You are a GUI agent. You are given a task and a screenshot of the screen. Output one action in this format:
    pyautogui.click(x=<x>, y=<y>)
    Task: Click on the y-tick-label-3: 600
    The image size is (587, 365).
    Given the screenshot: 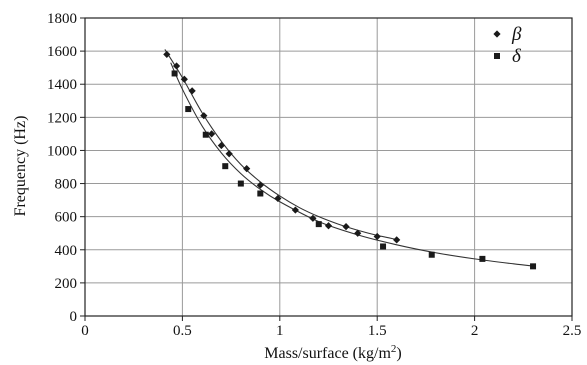 What is the action you would take?
    pyautogui.click(x=66, y=218)
    